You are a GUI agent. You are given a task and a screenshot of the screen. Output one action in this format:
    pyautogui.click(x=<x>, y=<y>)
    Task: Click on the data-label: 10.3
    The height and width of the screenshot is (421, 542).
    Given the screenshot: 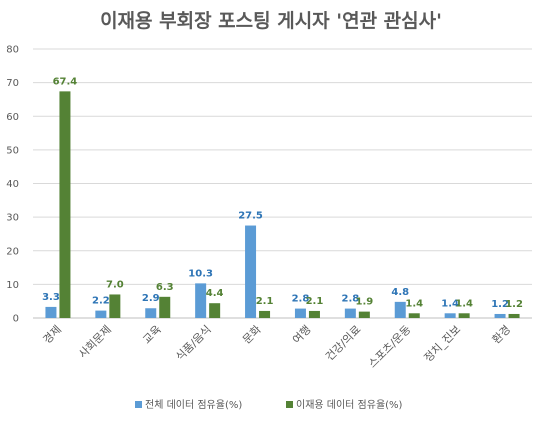 What is the action you would take?
    pyautogui.click(x=200, y=273)
    